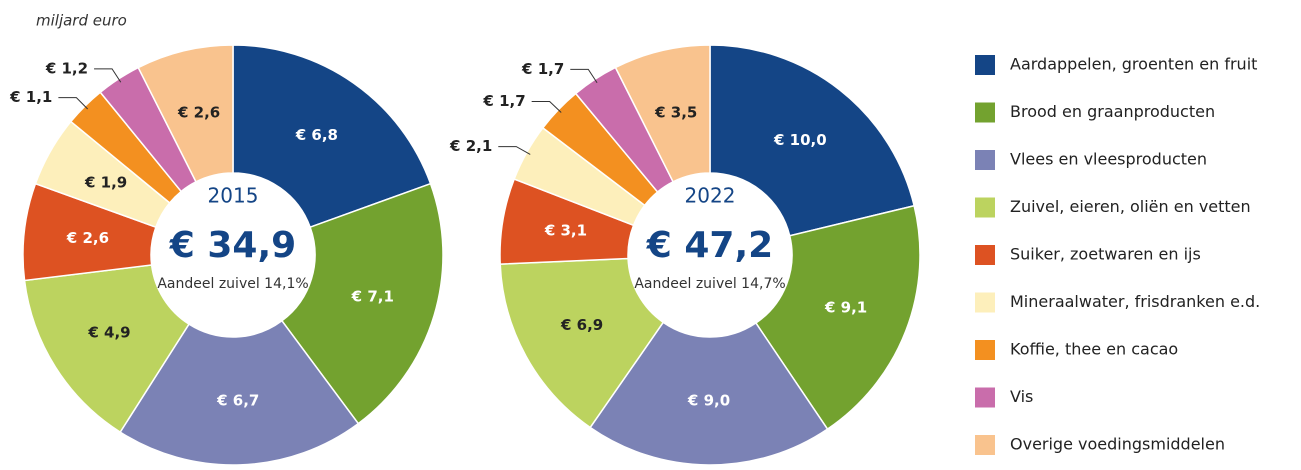  What do you see at coordinates (316, 135) in the screenshot?
I see `value-label: € 6,8` at bounding box center [316, 135].